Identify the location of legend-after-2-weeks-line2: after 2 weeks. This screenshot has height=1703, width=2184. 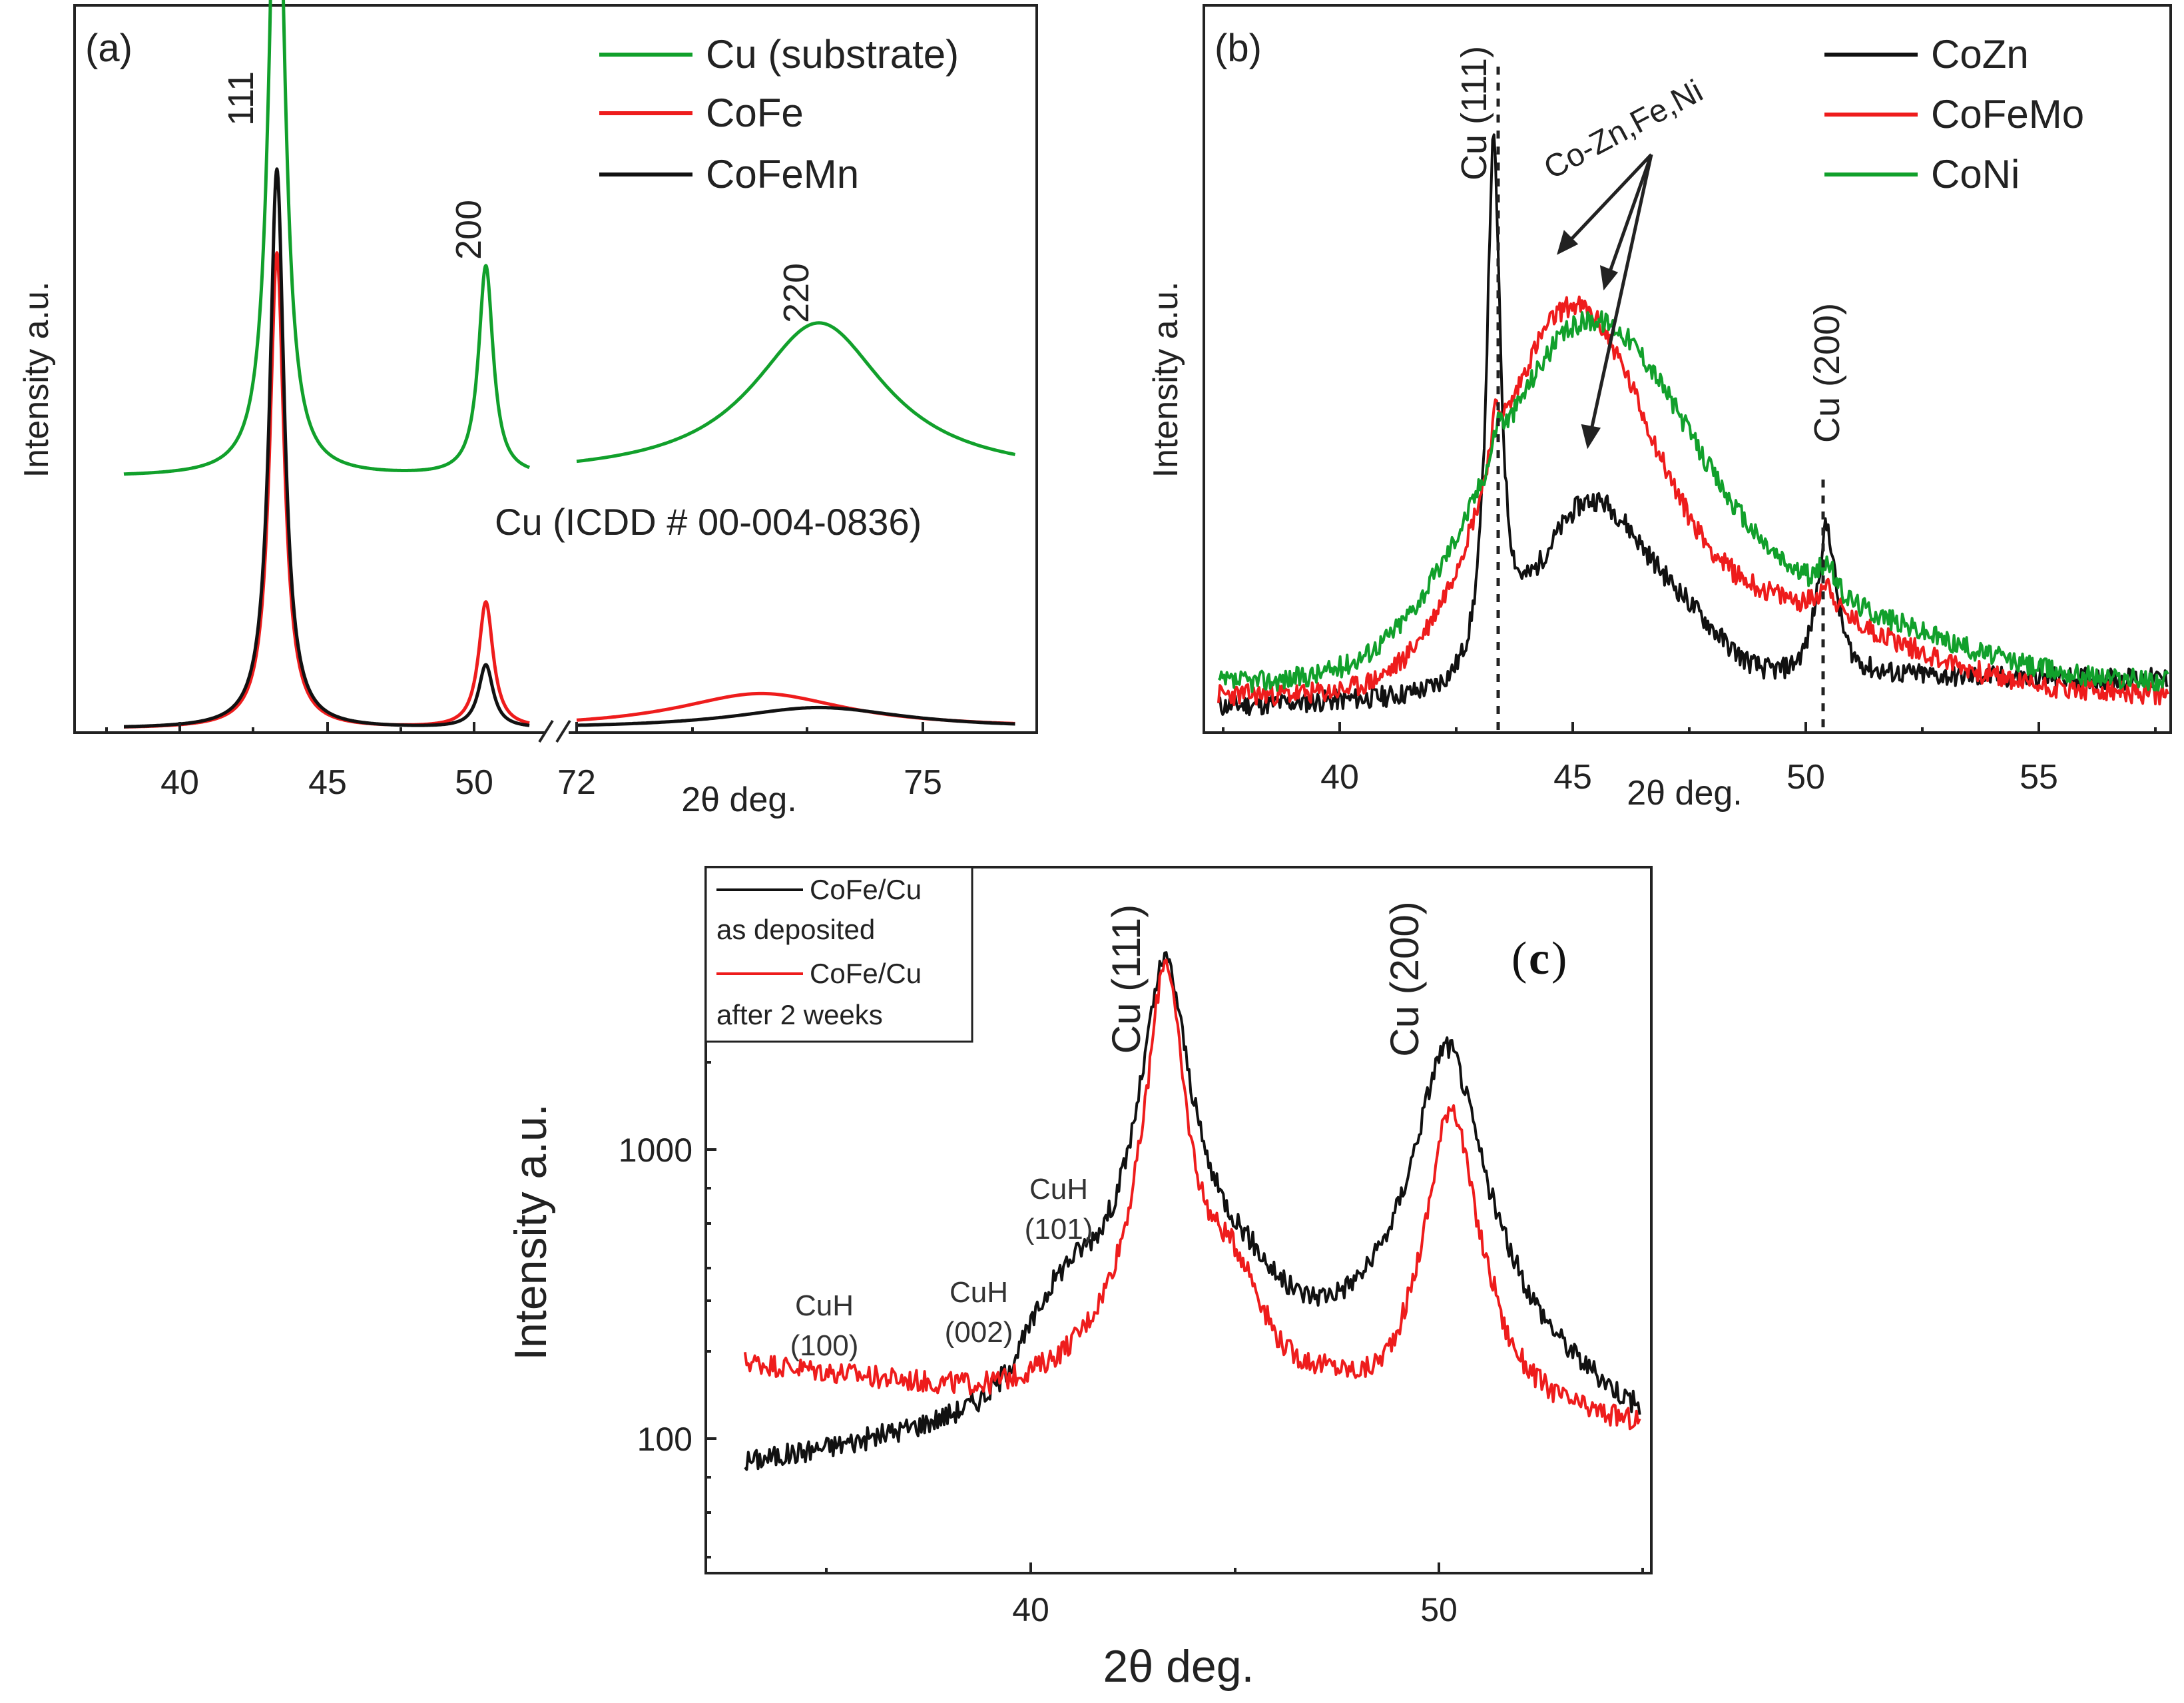
(800, 1014).